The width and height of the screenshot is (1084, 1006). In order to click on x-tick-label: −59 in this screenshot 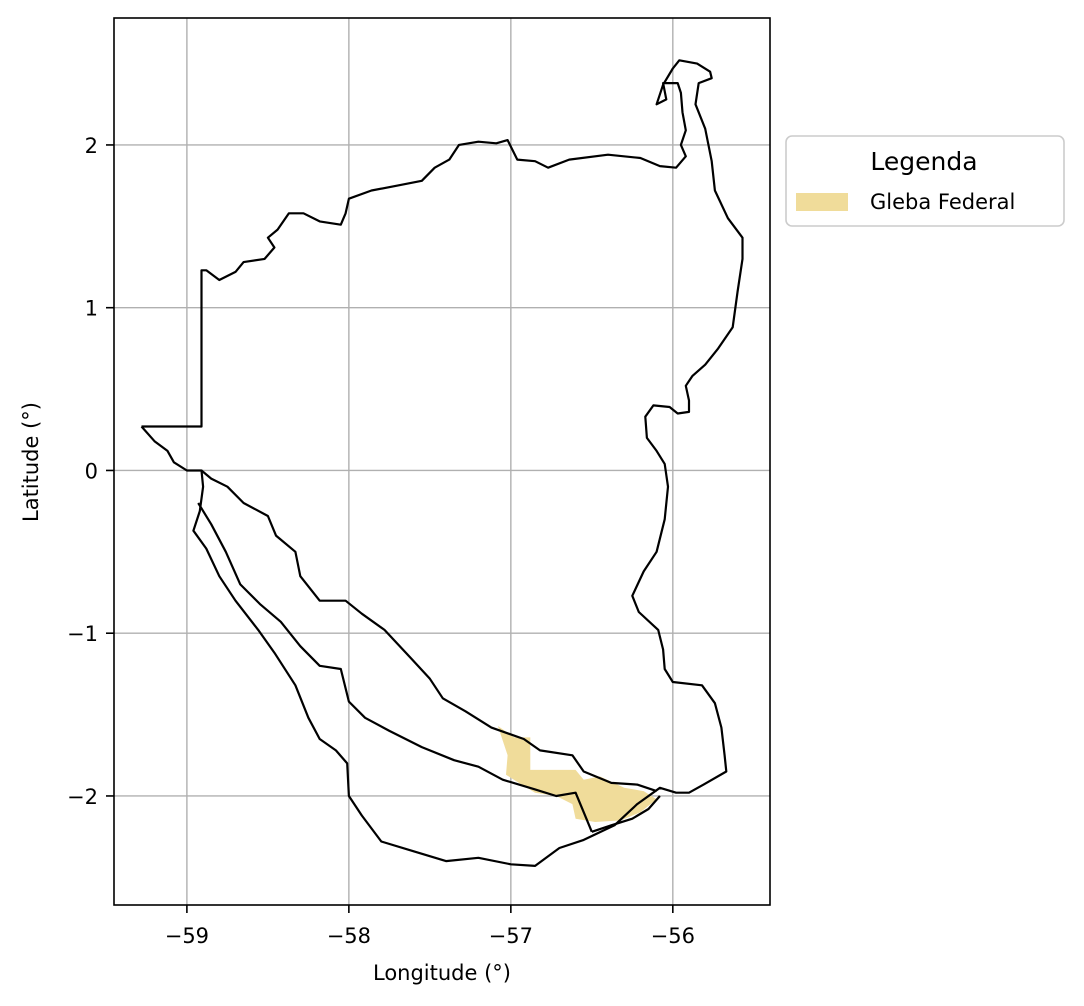, I will do `click(187, 936)`.